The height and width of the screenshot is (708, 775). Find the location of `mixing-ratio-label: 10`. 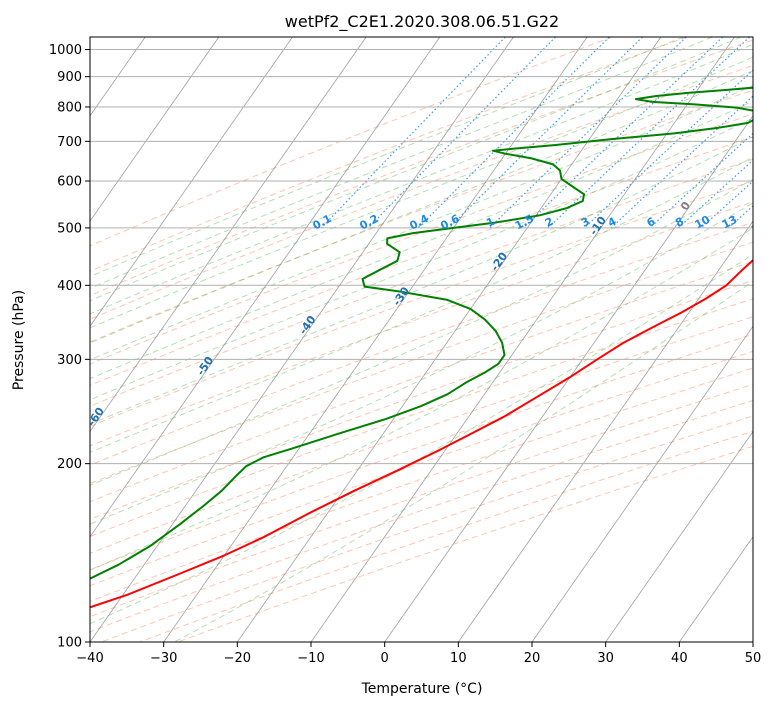

mixing-ratio-label: 10 is located at coordinates (703, 222).